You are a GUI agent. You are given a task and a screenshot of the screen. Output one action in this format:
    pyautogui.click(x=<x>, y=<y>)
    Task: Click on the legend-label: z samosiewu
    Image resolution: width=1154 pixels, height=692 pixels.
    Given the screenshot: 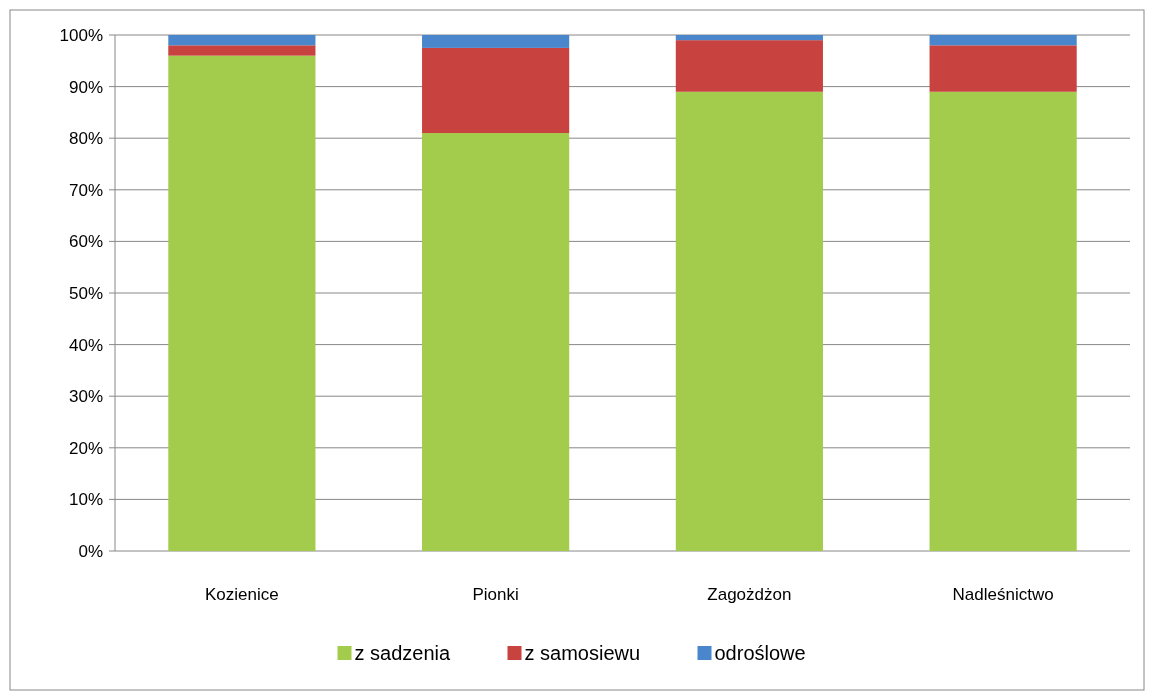 What is the action you would take?
    pyautogui.click(x=582, y=653)
    